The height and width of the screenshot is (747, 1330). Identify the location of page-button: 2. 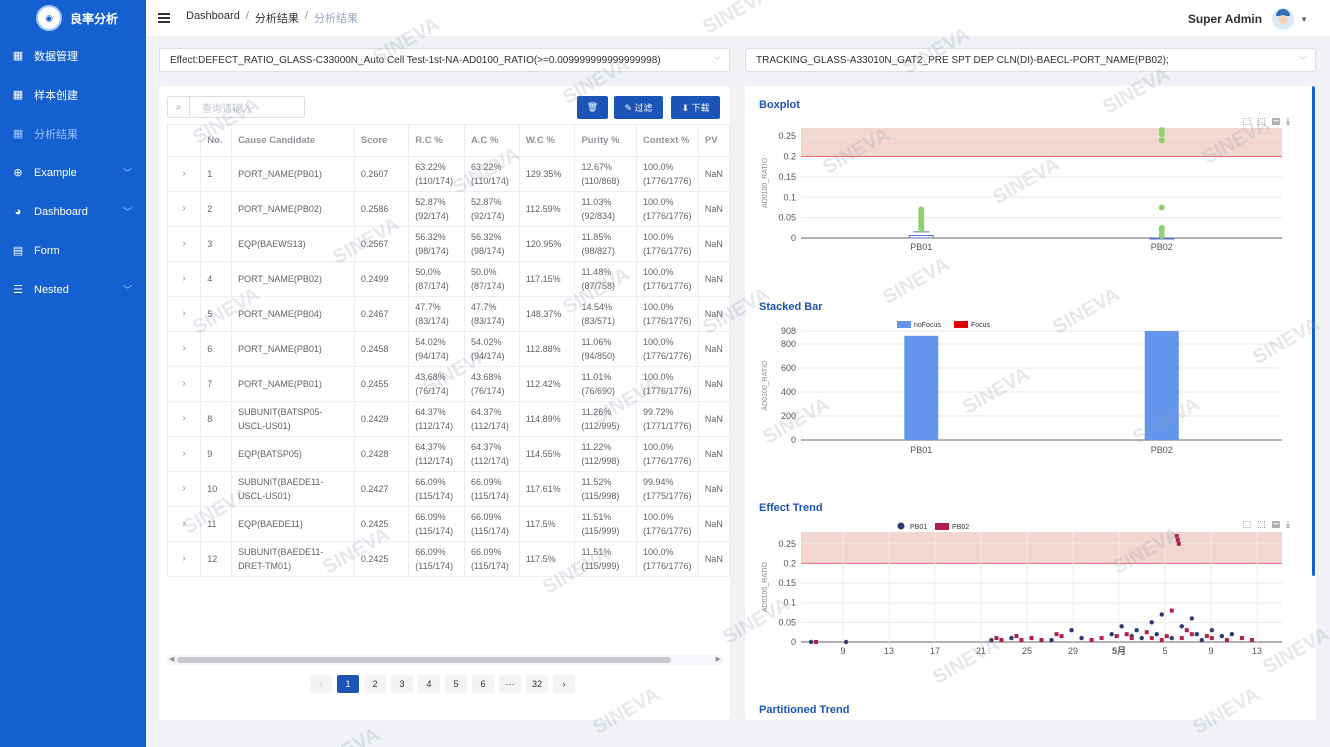
(375, 684).